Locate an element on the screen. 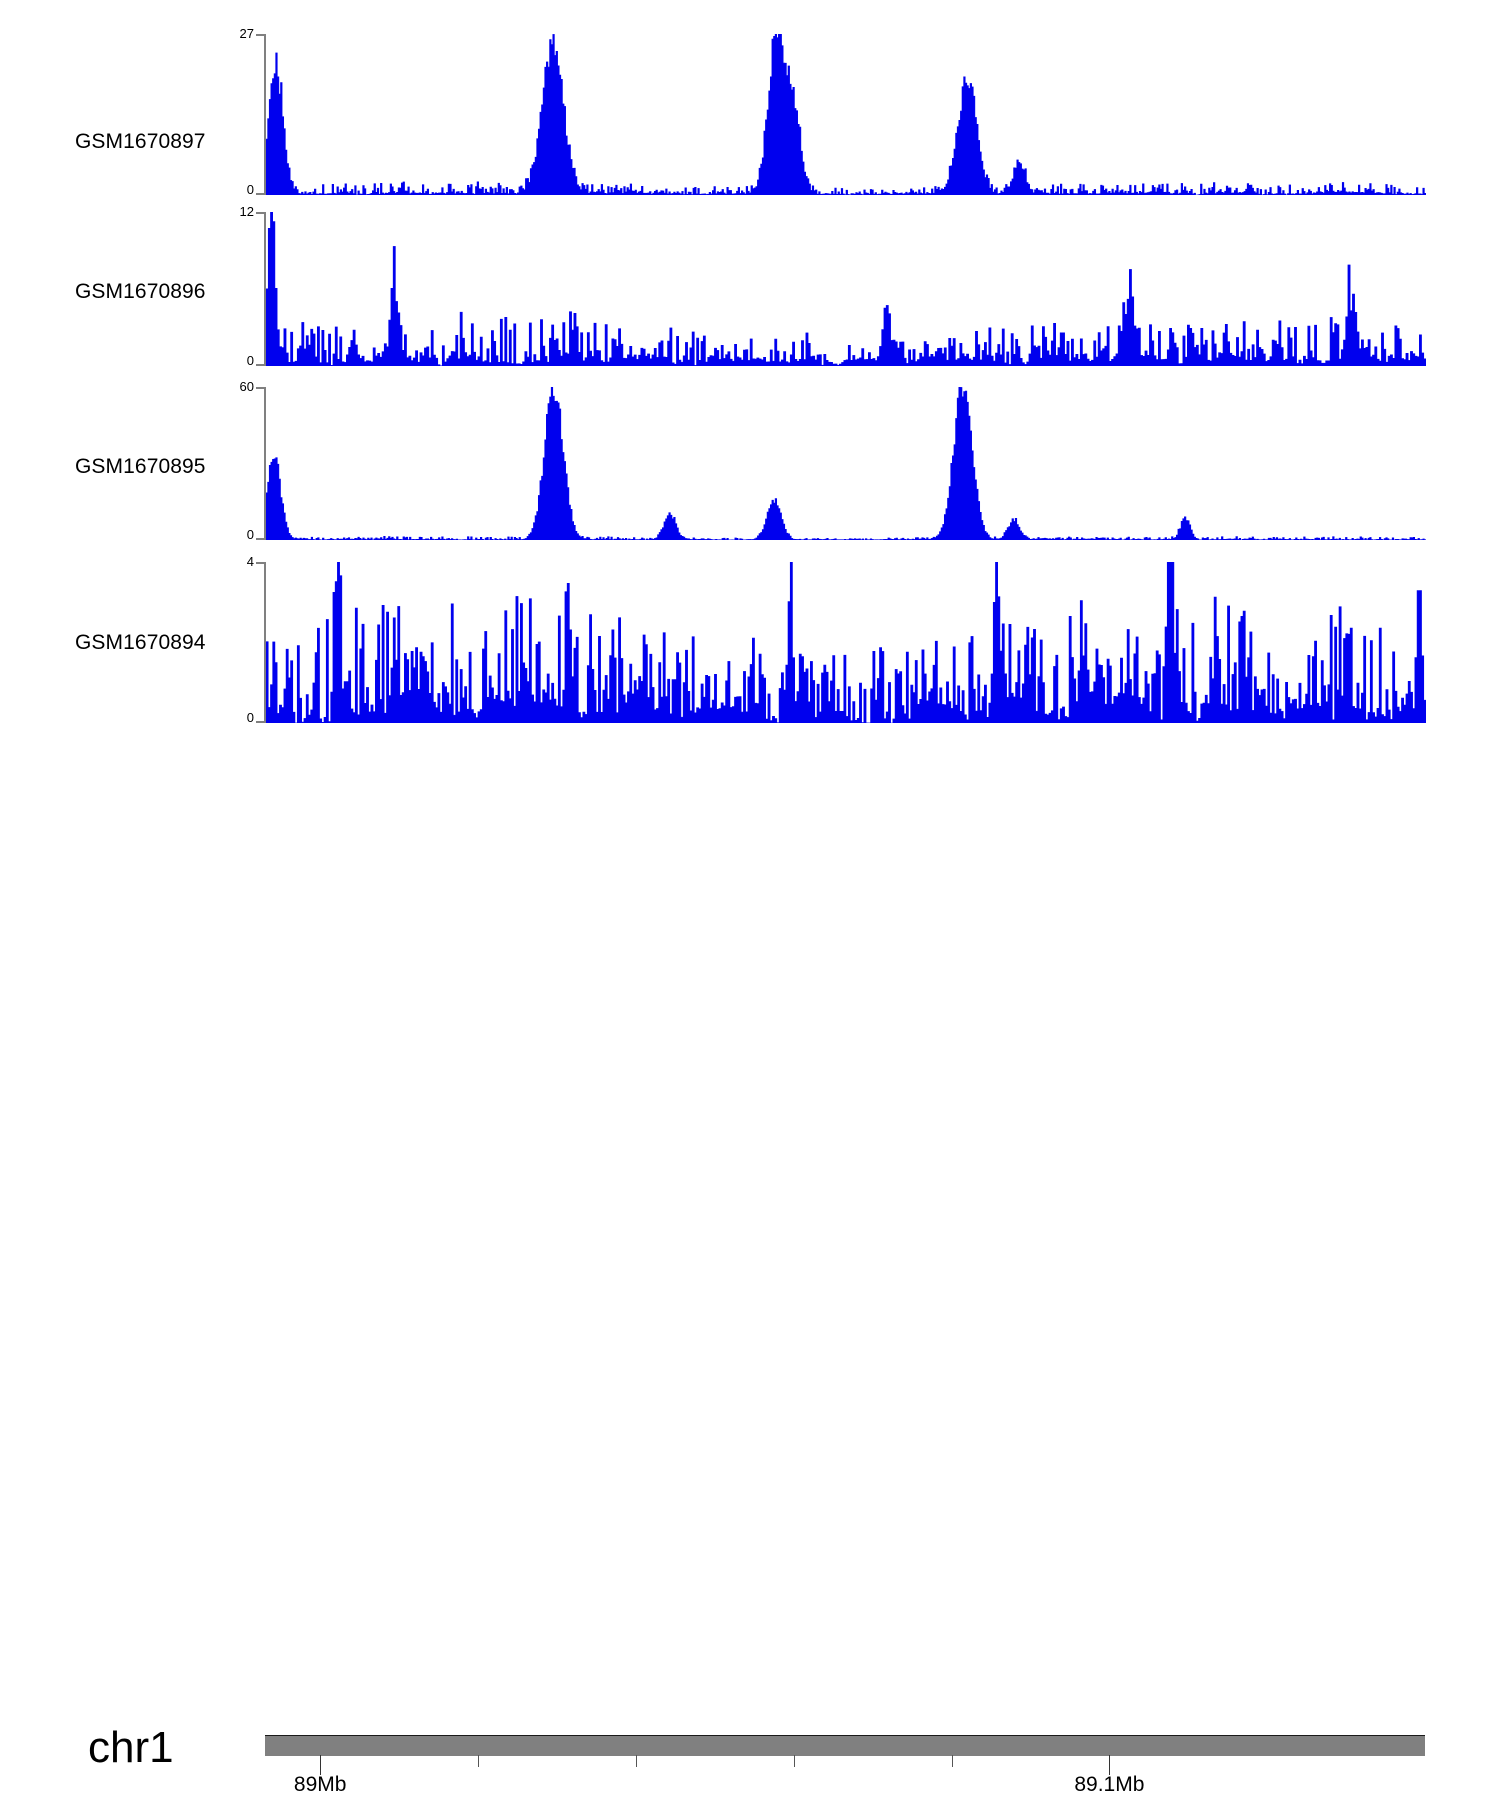 Image resolution: width=1500 pixels, height=1797 pixels. track-GSM1670896: GSM1670896 12 0 is located at coordinates (750, 287).